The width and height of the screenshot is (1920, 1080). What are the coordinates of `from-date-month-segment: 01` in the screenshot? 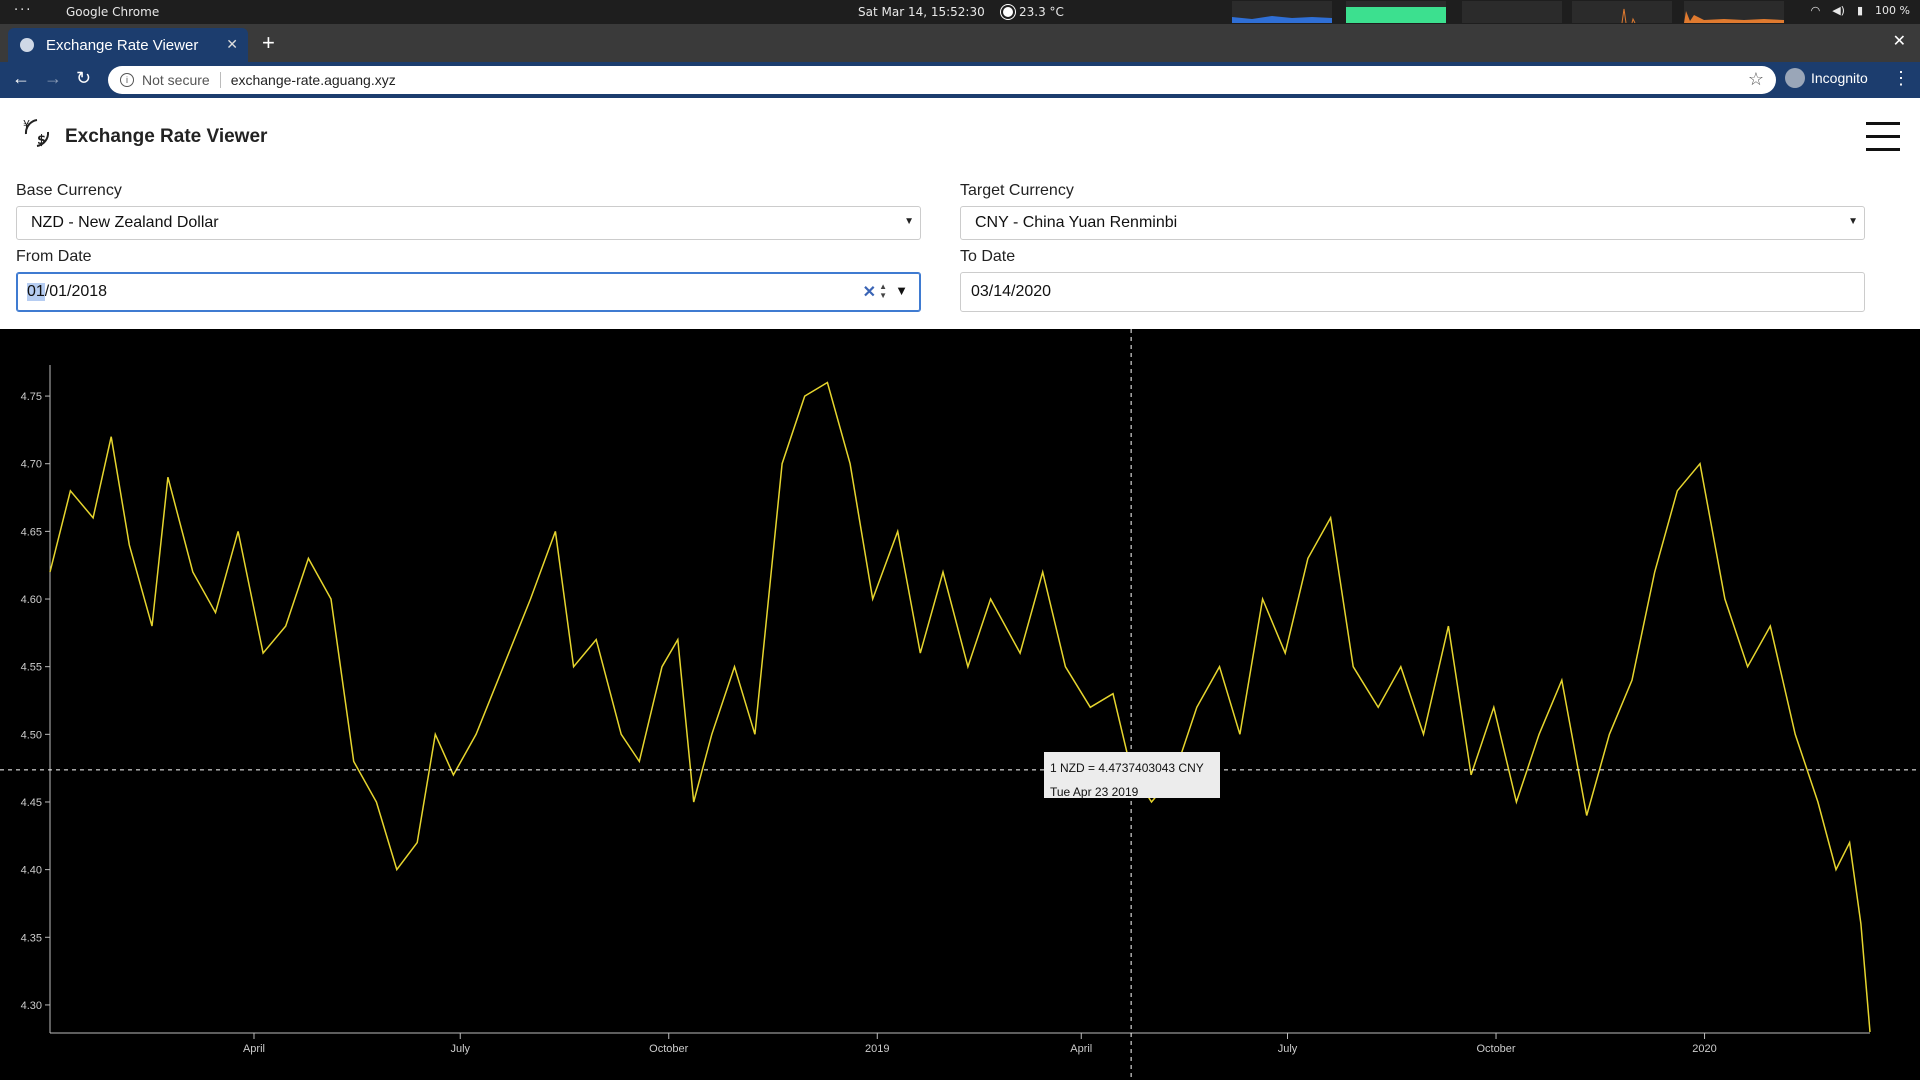 It's located at (36, 292).